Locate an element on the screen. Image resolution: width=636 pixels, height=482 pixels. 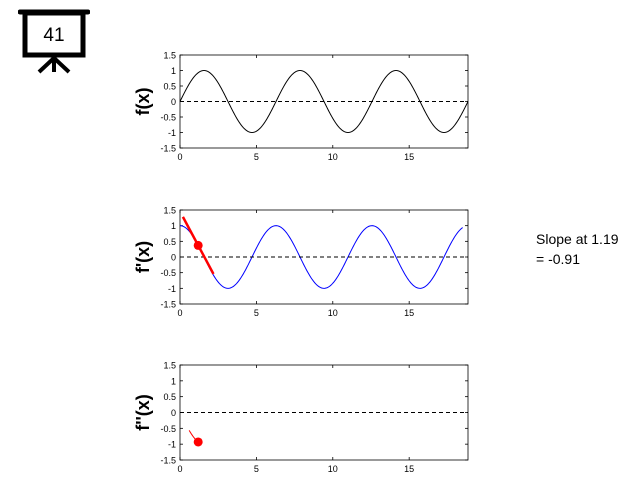
plot-panel-1: -1.5 -1 -0.5 0 0.5 1 1.5 0 5 10 15 f(x) is located at coordinates (301, 106).